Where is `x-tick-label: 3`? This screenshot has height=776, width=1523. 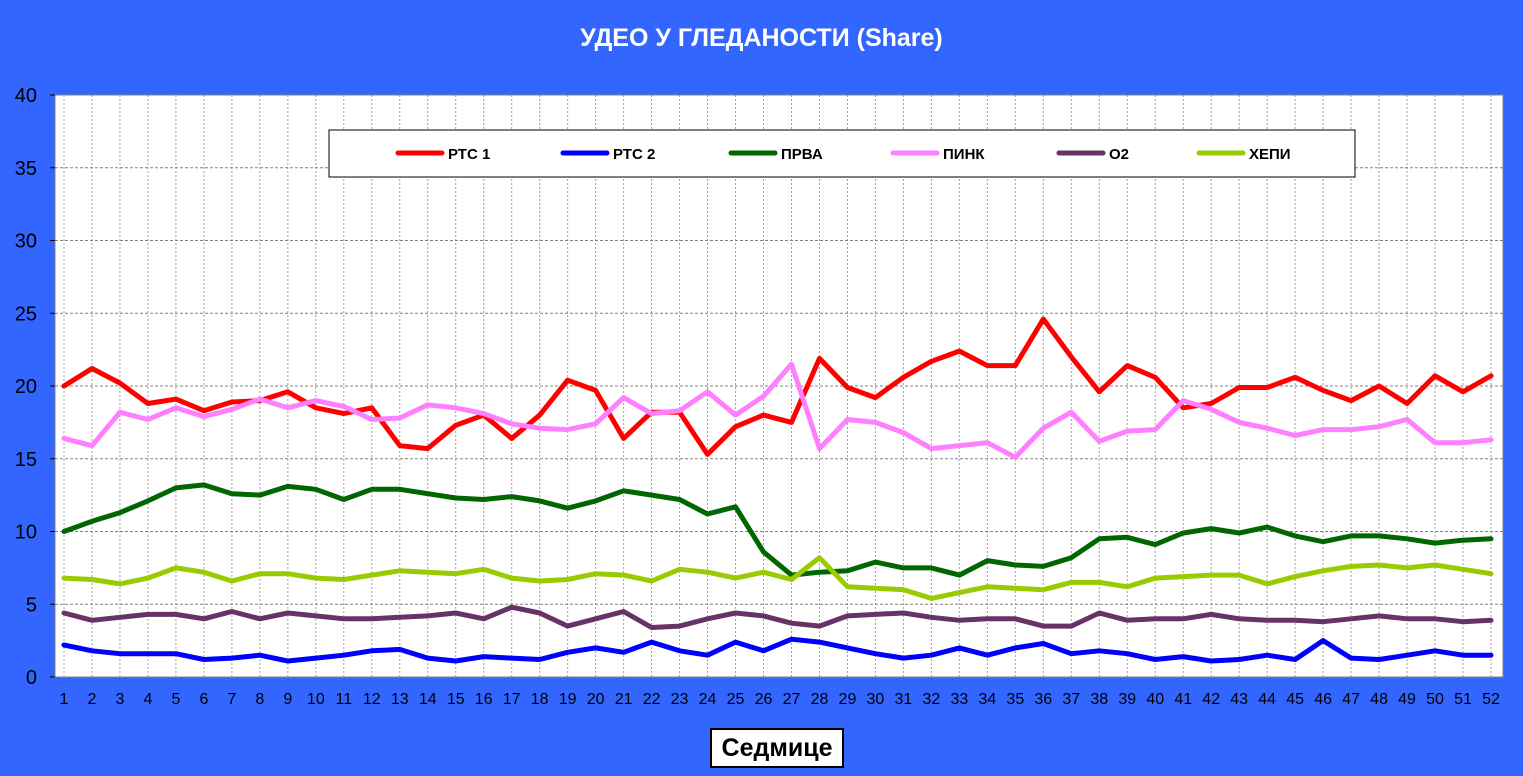
x-tick-label: 3 is located at coordinates (120, 699).